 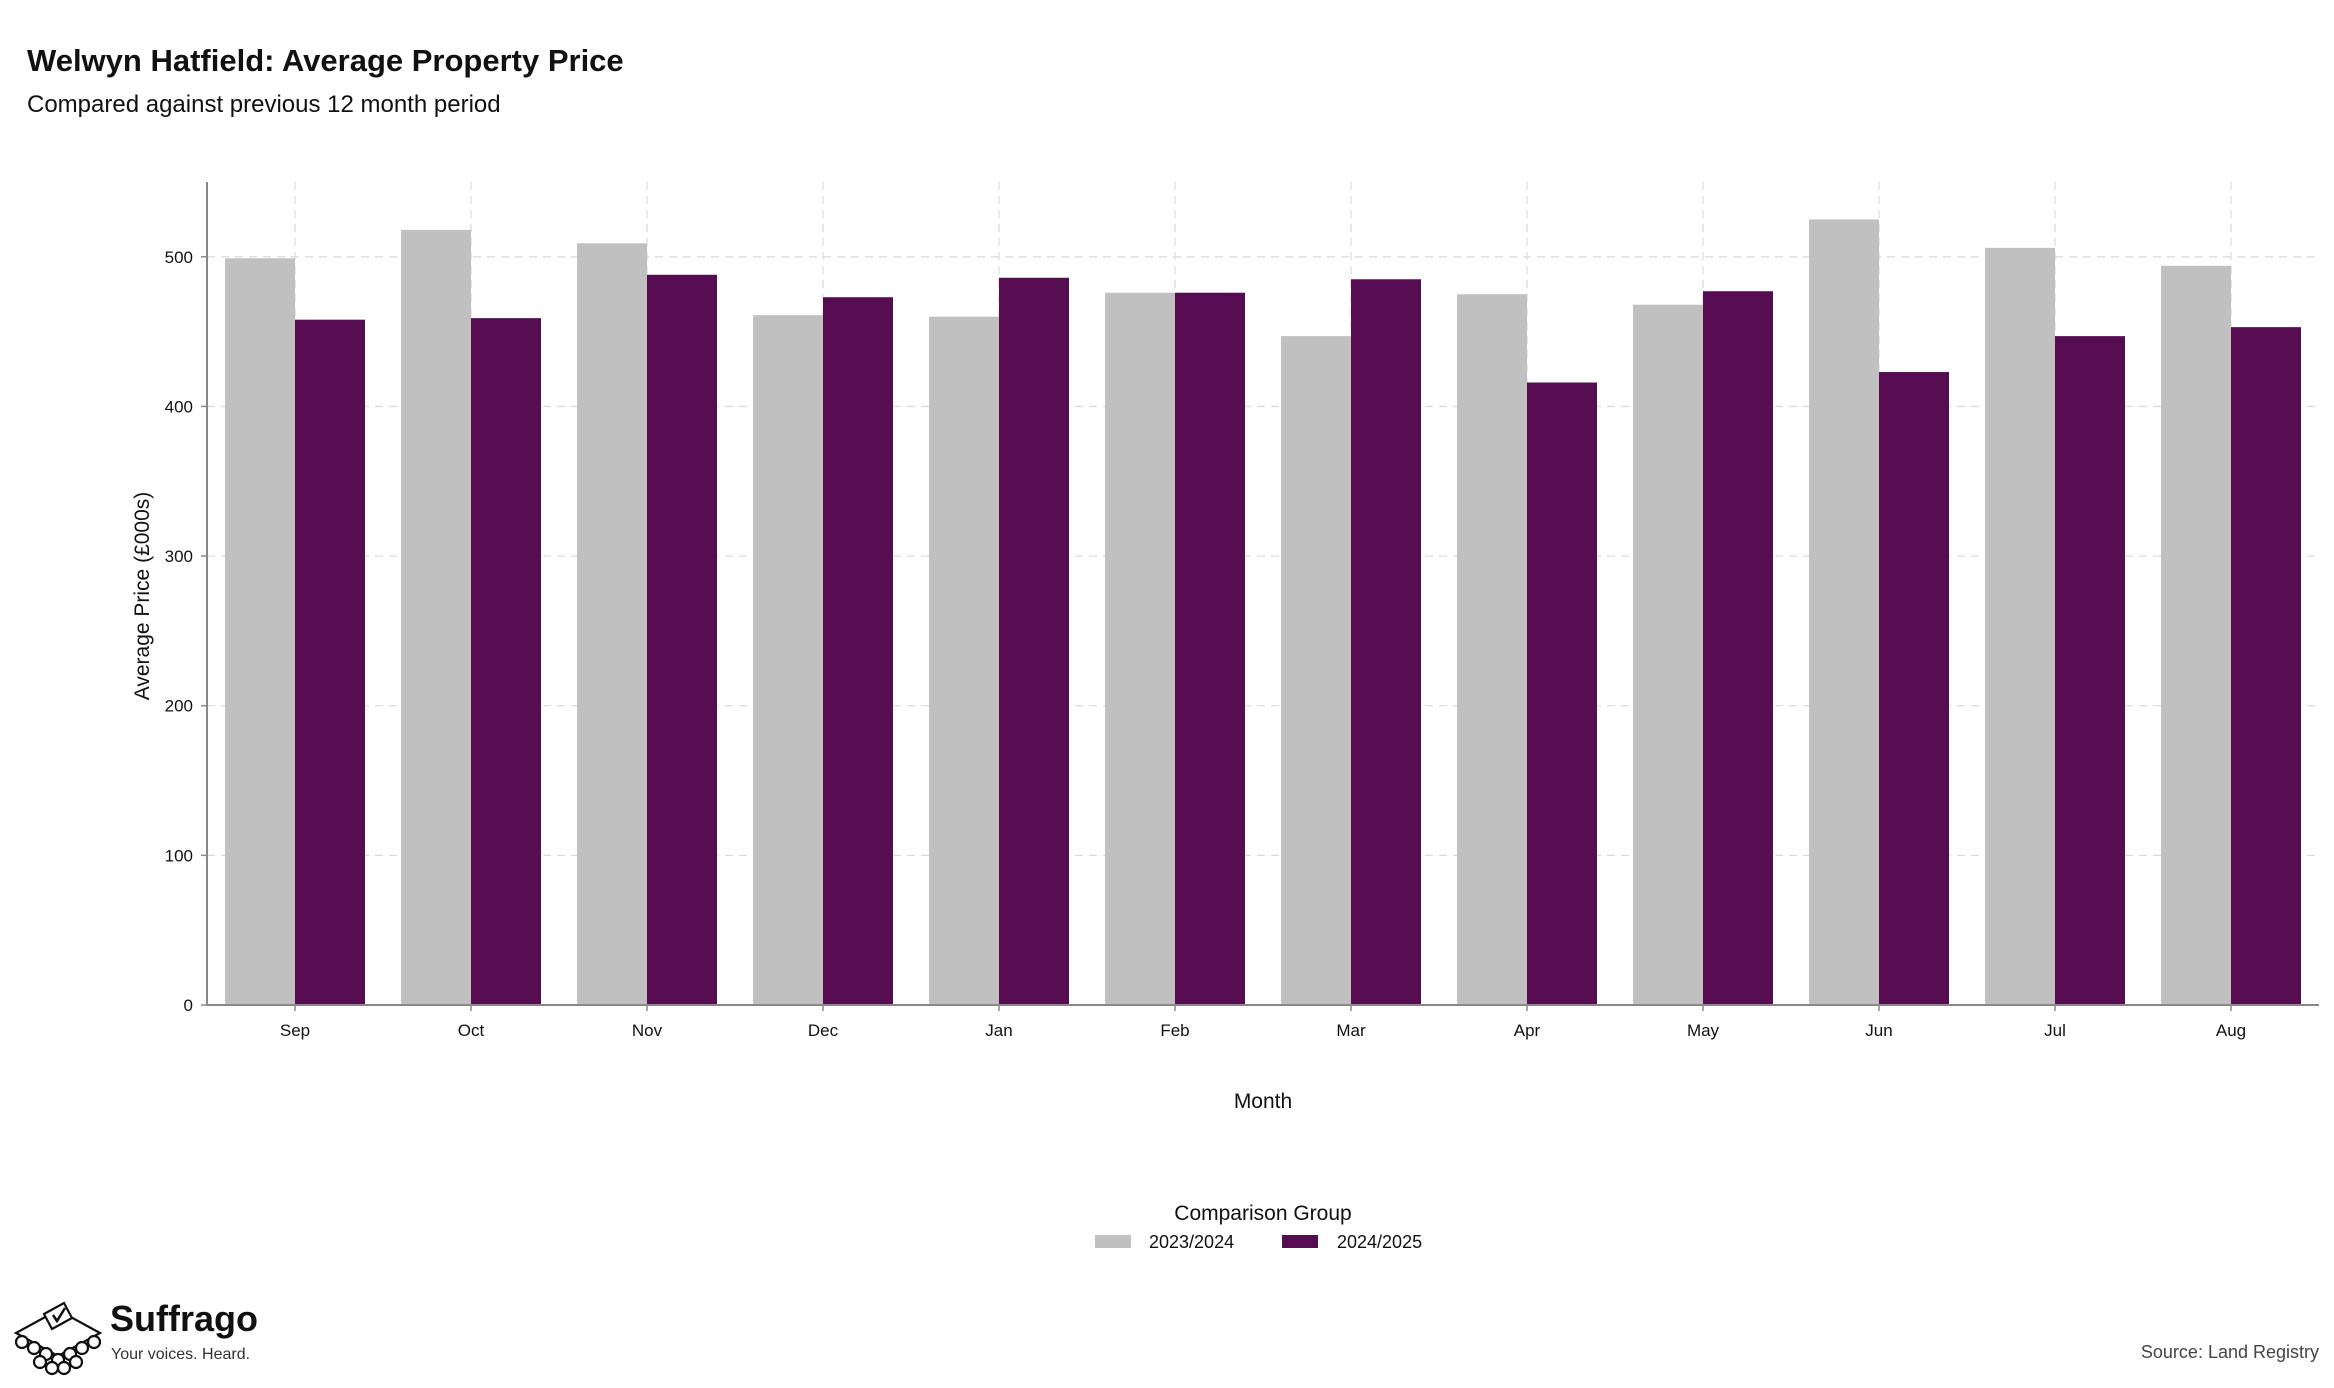 I want to click on y-tick-label: 300, so click(x=179, y=556).